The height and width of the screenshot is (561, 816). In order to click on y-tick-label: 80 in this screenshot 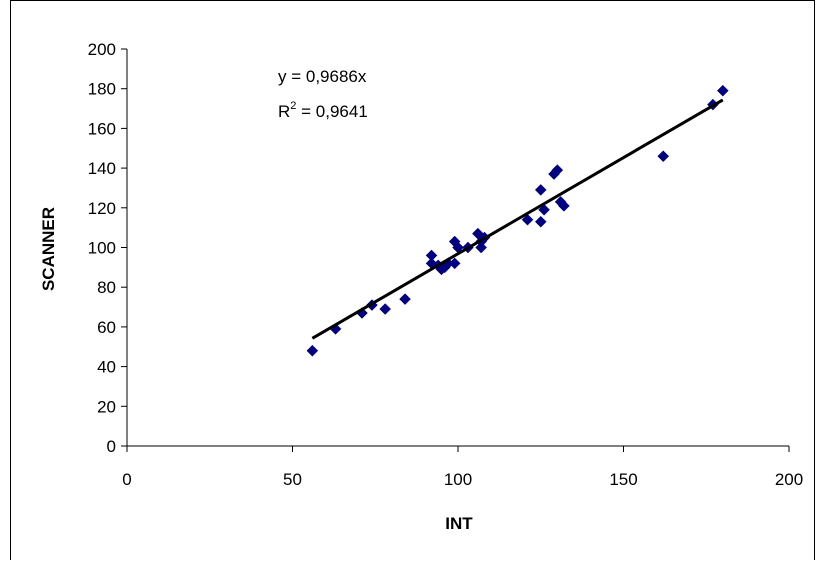, I will do `click(106, 287)`.